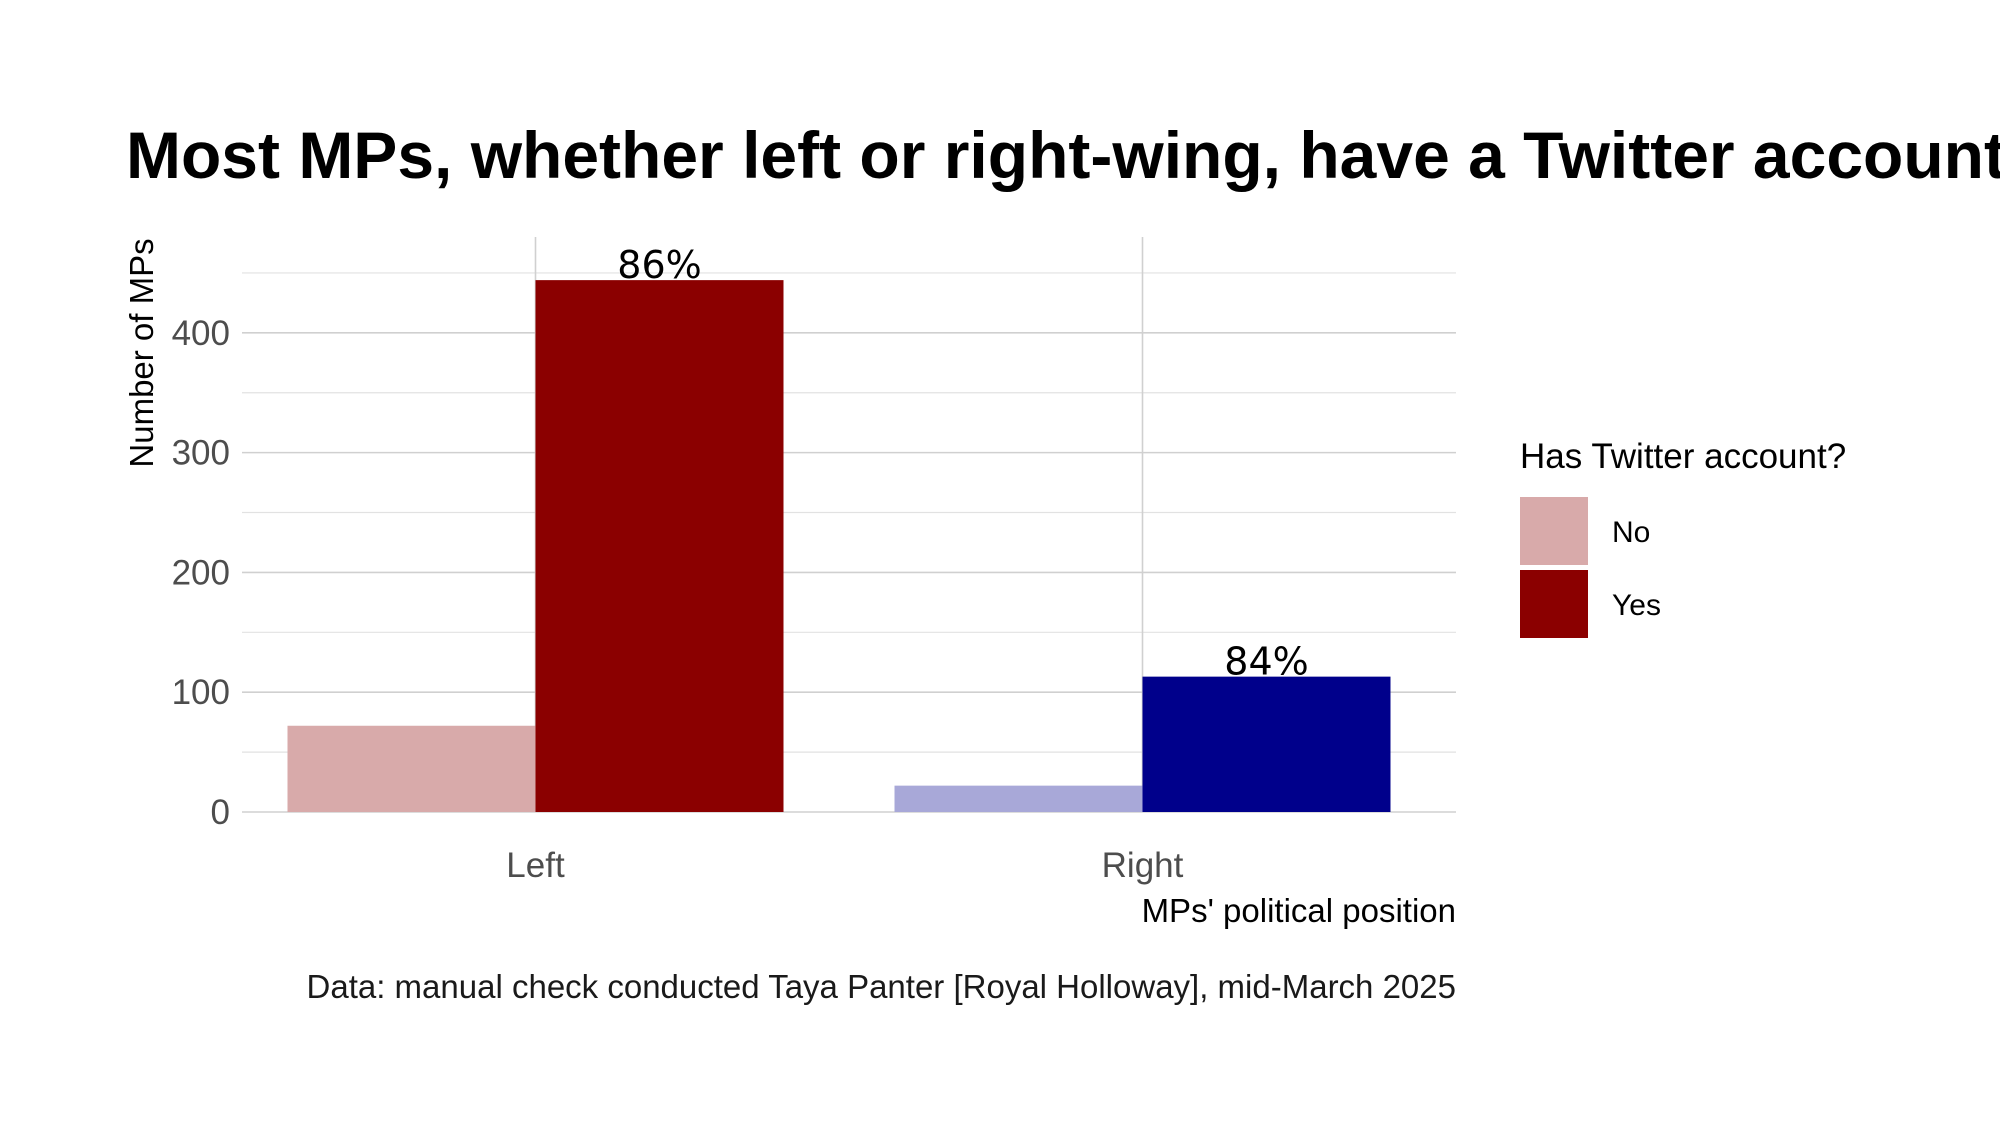 The image size is (2000, 1125). What do you see at coordinates (1631, 532) in the screenshot?
I see `legend-label: No` at bounding box center [1631, 532].